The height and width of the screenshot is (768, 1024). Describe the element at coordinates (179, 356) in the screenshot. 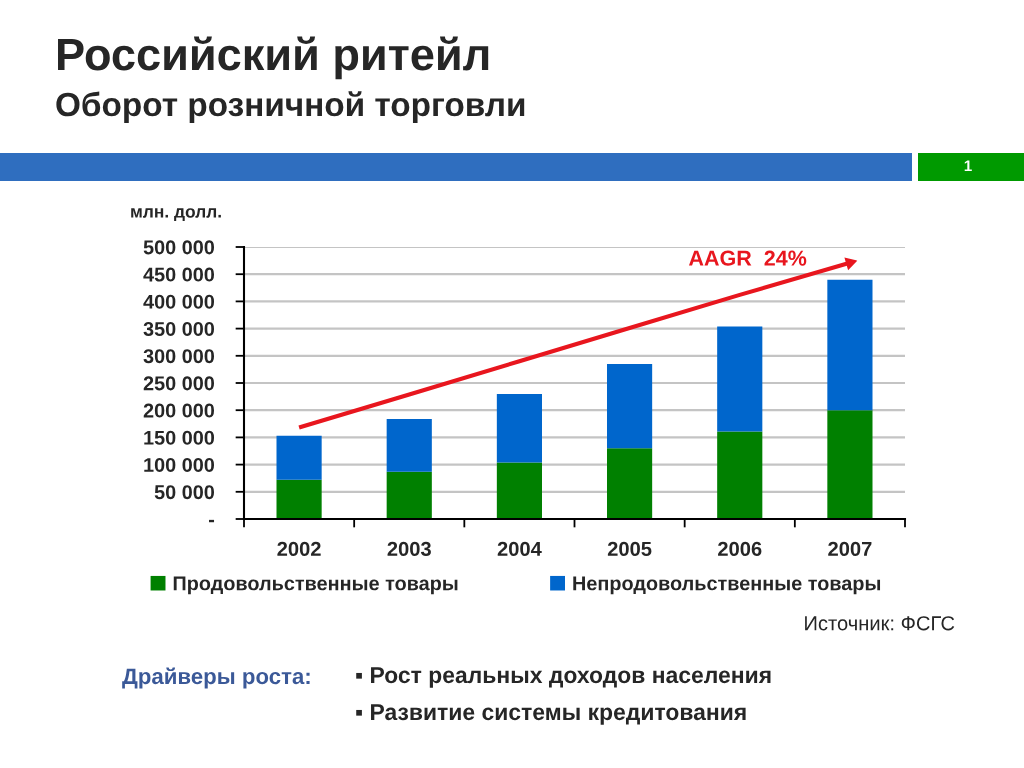

I see `y-tick-label: 300 000` at that location.